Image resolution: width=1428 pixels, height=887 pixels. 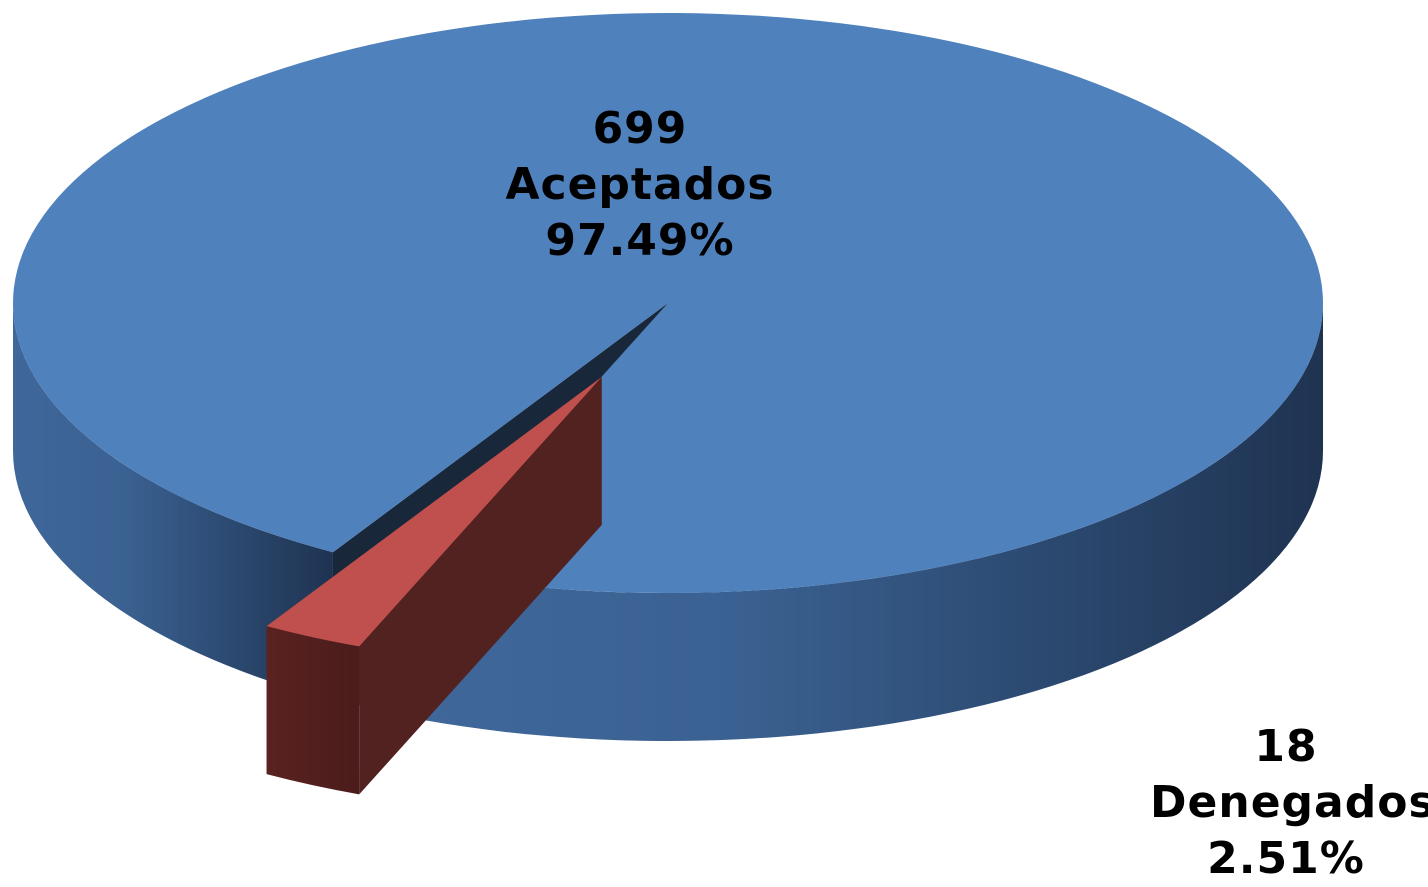 I want to click on data-label-aceptados-percent: 97.49%, so click(x=640, y=240).